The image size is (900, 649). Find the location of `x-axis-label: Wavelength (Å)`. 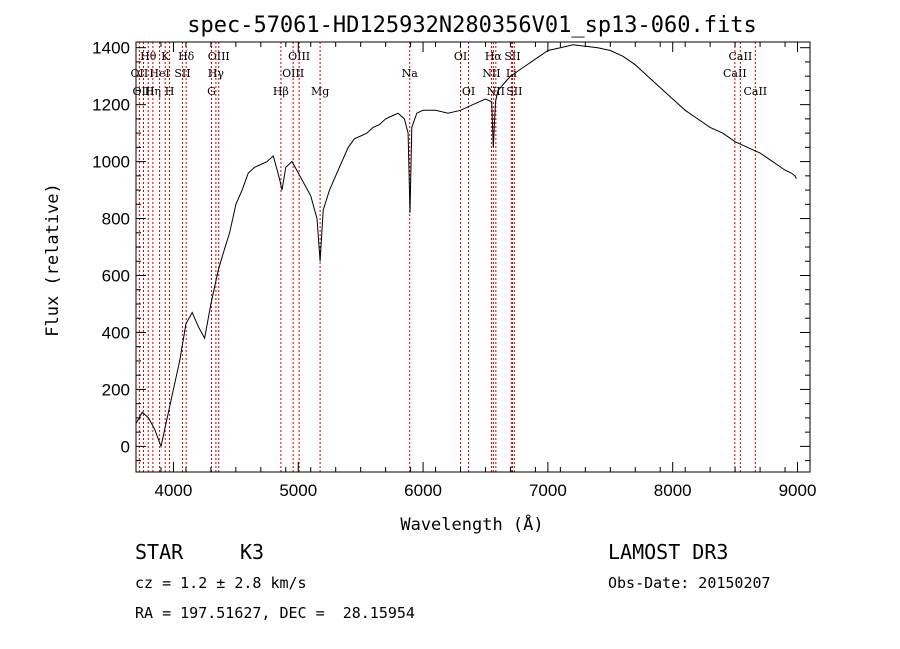

x-axis-label: Wavelength (Å) is located at coordinates (471, 524).